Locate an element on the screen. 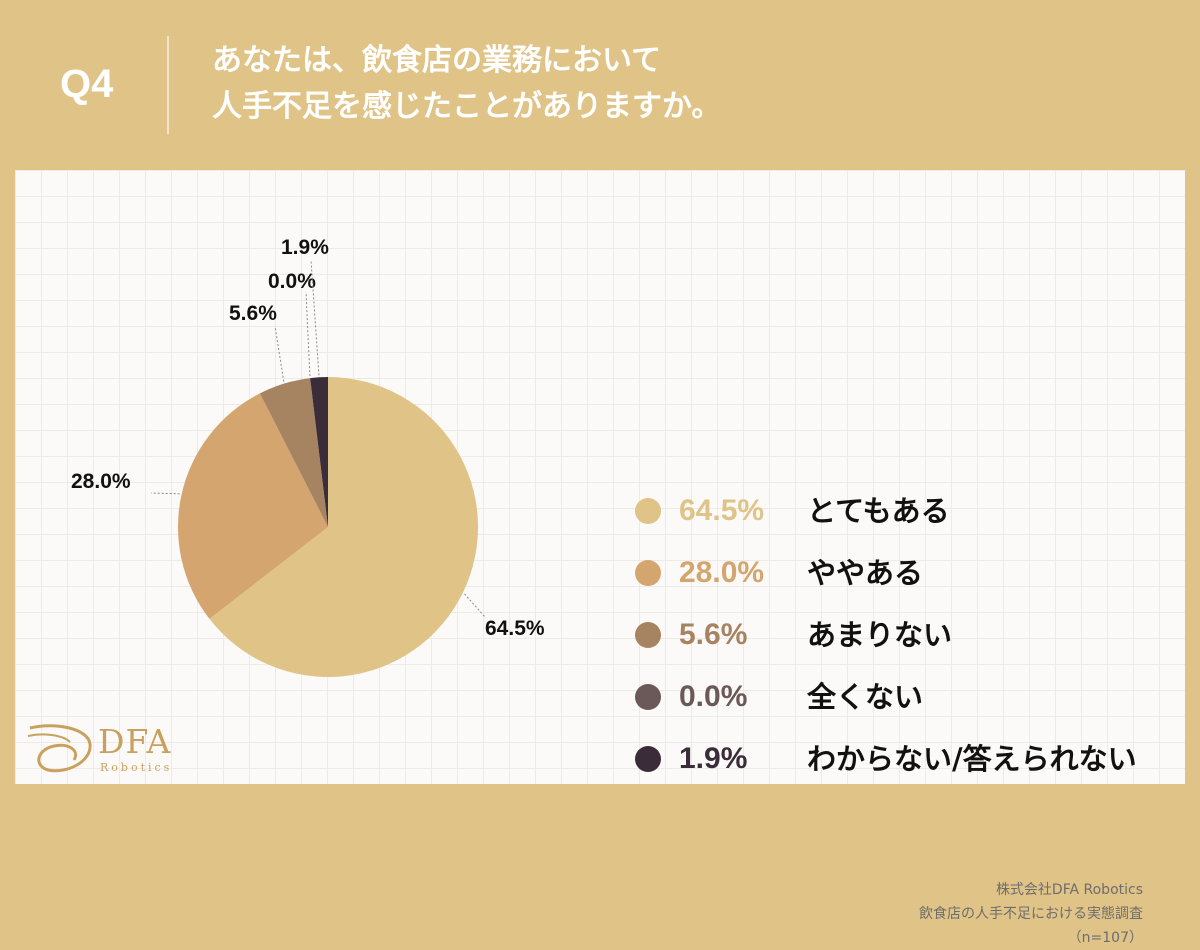 The width and height of the screenshot is (1200, 950). legend-item-2: 28.0% ややある is located at coordinates (915, 575).